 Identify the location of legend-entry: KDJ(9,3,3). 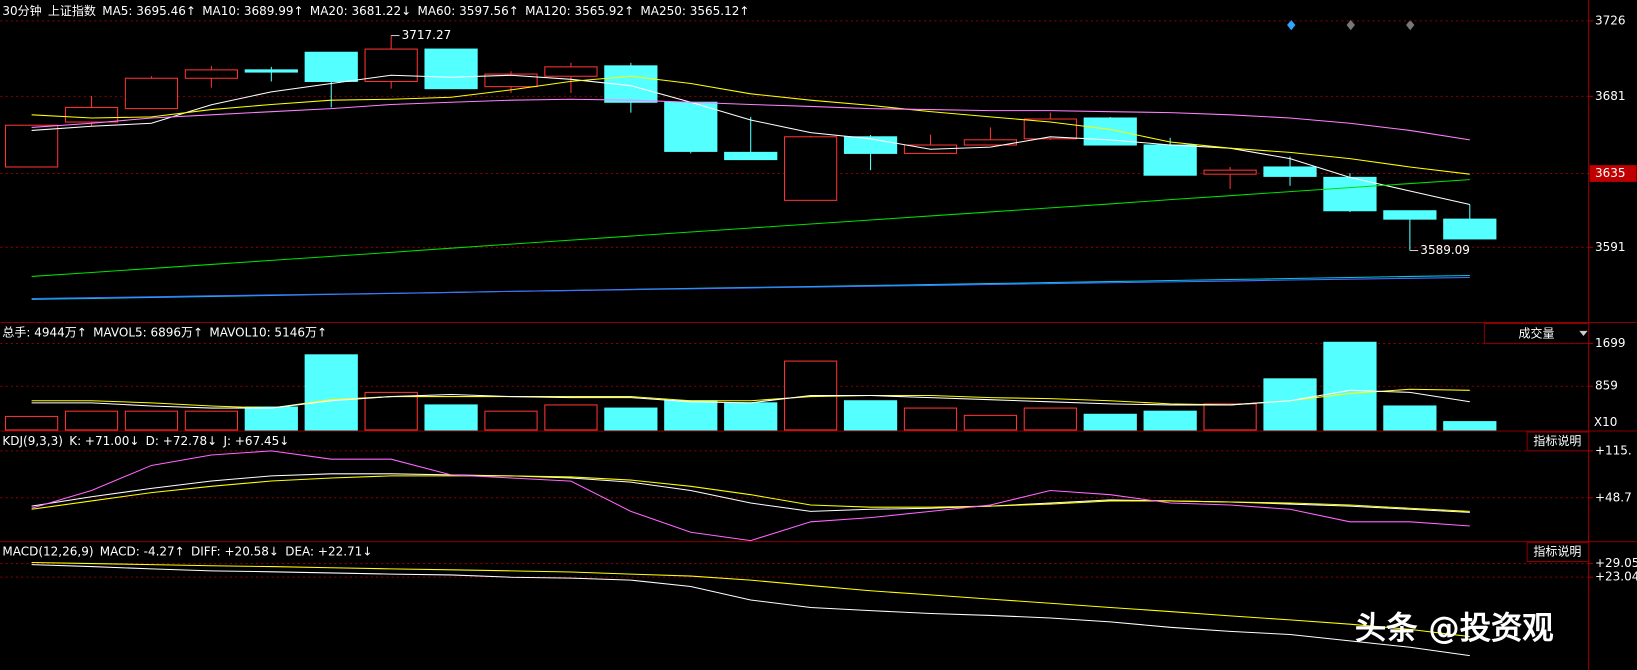
(32, 441).